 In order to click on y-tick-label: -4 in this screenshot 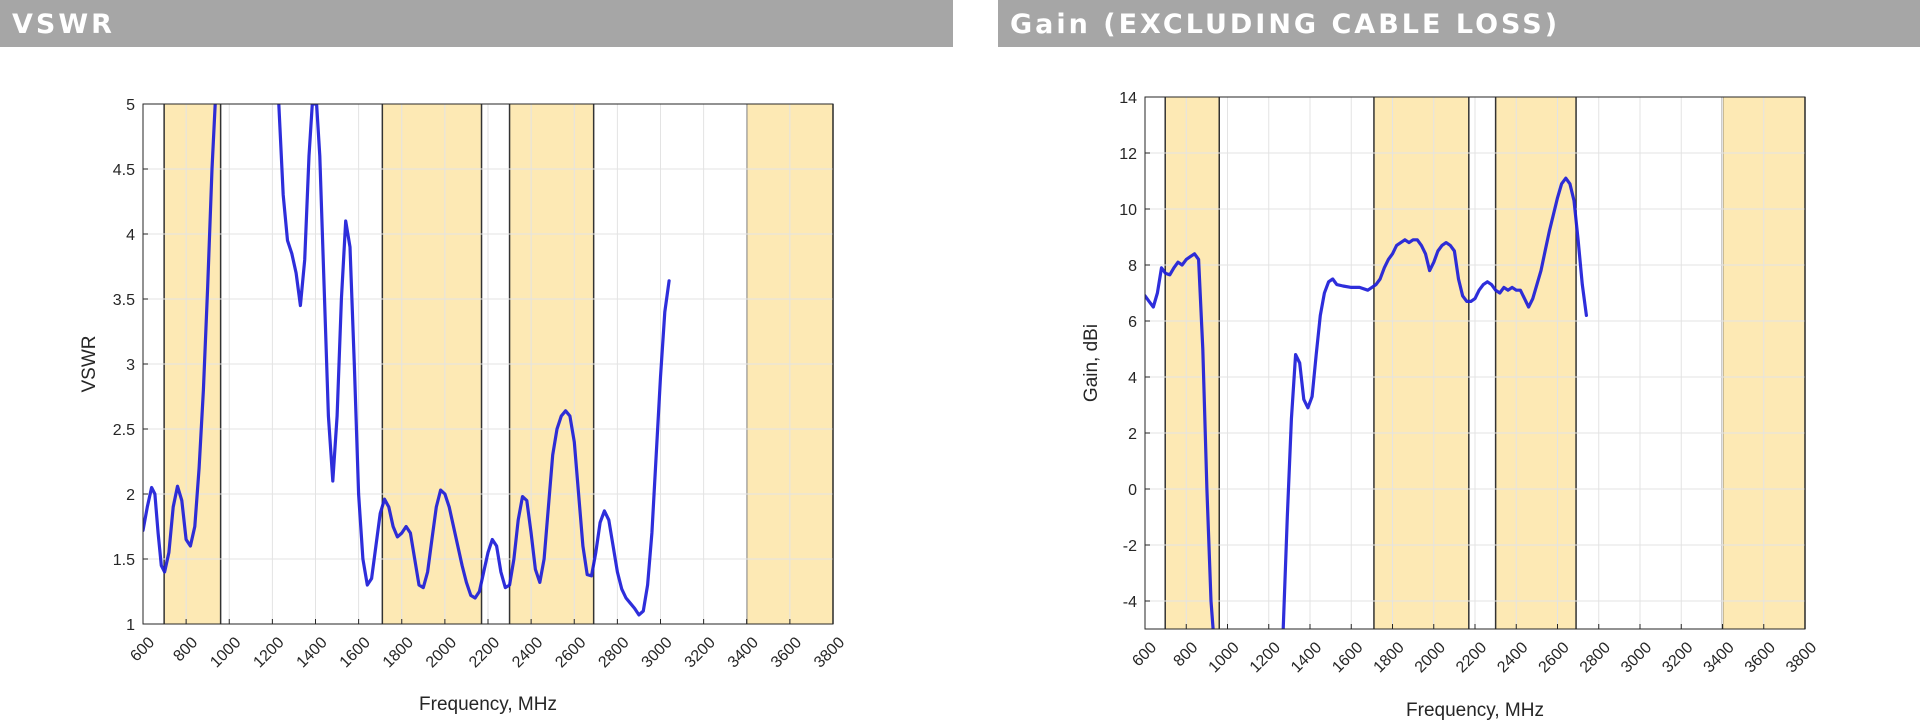, I will do `click(1130, 602)`.